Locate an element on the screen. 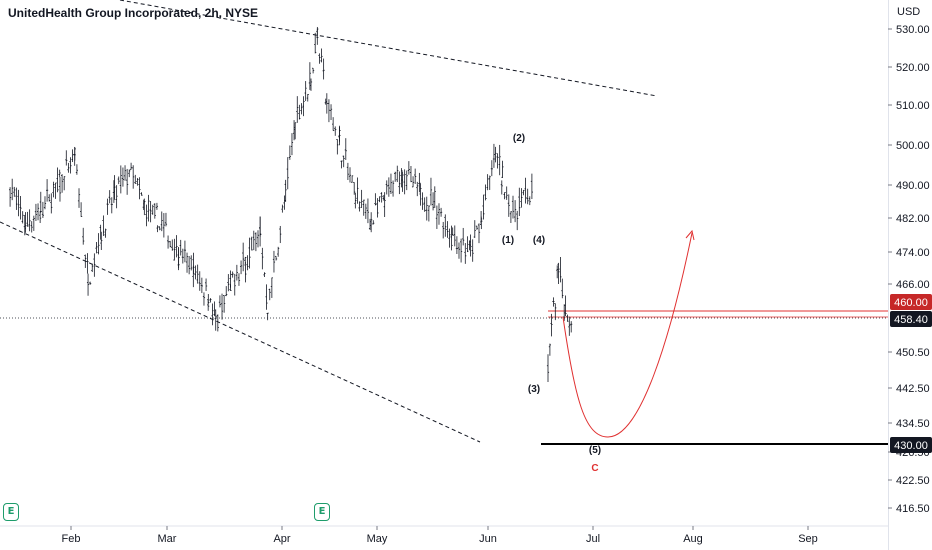  earnings-event-apr: E is located at coordinates (322, 512).